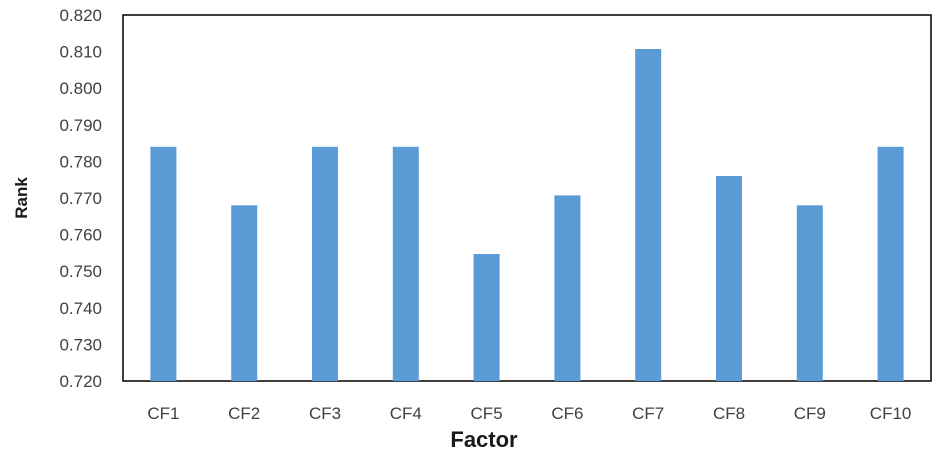 Image resolution: width=933 pixels, height=454 pixels. Describe the element at coordinates (729, 413) in the screenshot. I see `x-tick-label-cf8: CF8` at that location.